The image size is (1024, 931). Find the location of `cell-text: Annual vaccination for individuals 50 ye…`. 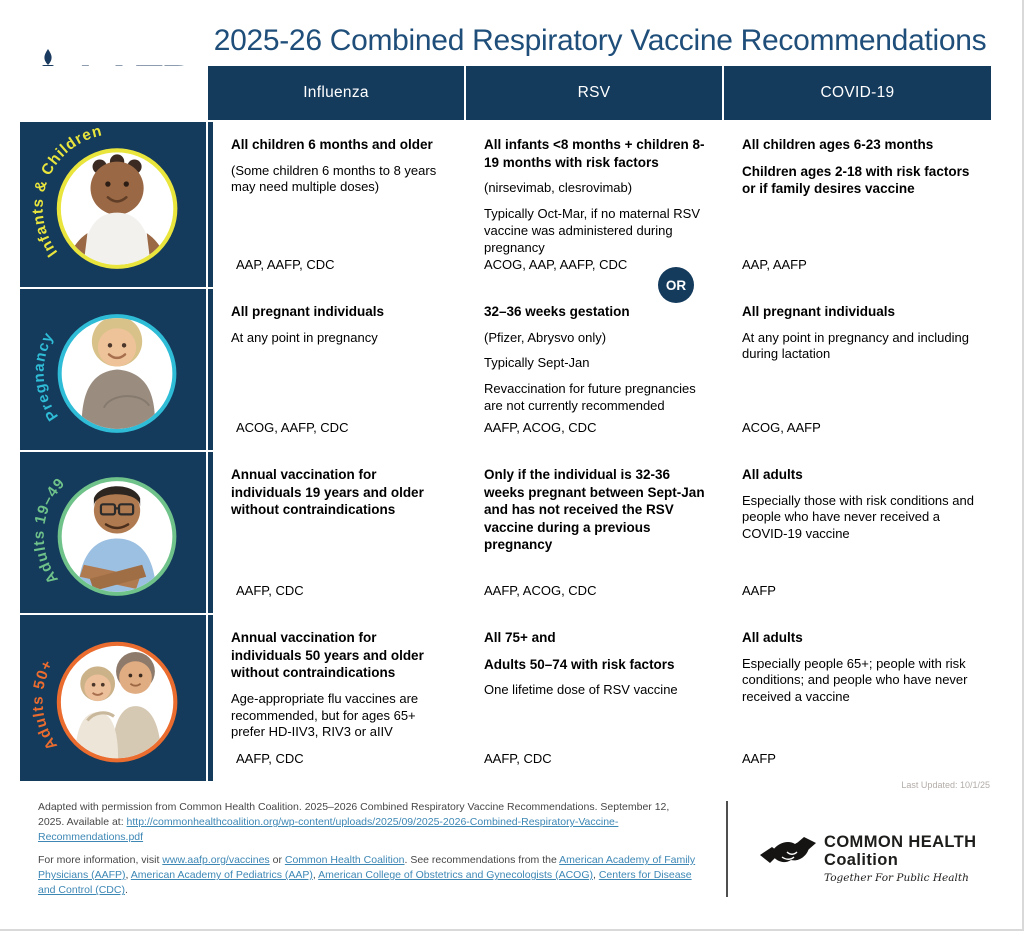

cell-text: Annual vaccination for individuals 50 ye… is located at coordinates (327, 655).